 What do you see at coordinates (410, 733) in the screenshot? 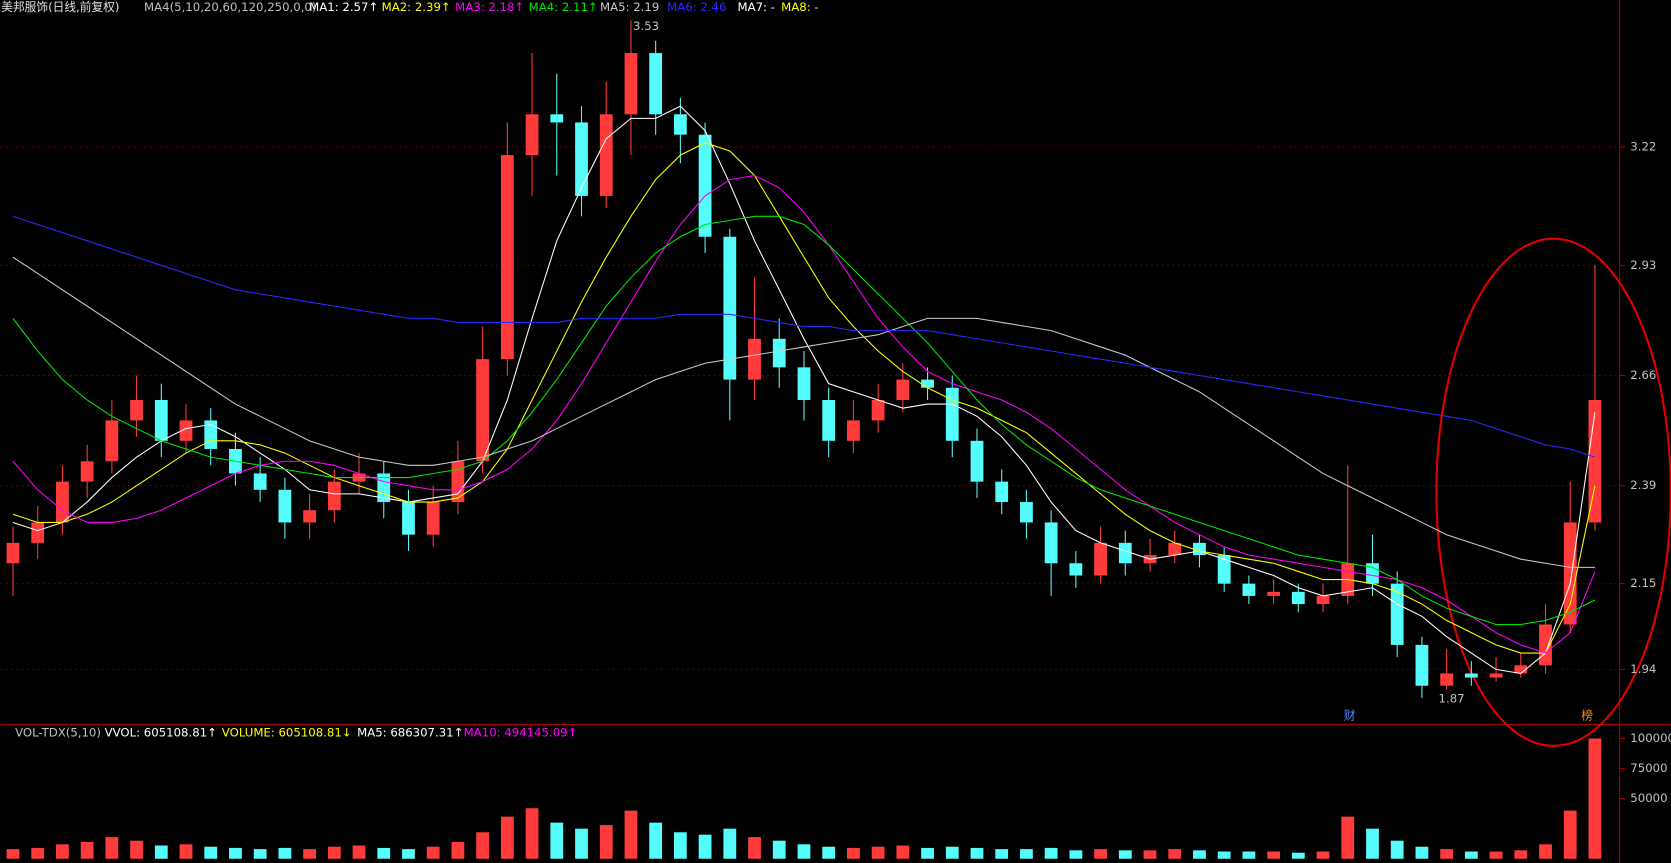
I see `legend-label: MA5: 686307.31↑` at bounding box center [410, 733].